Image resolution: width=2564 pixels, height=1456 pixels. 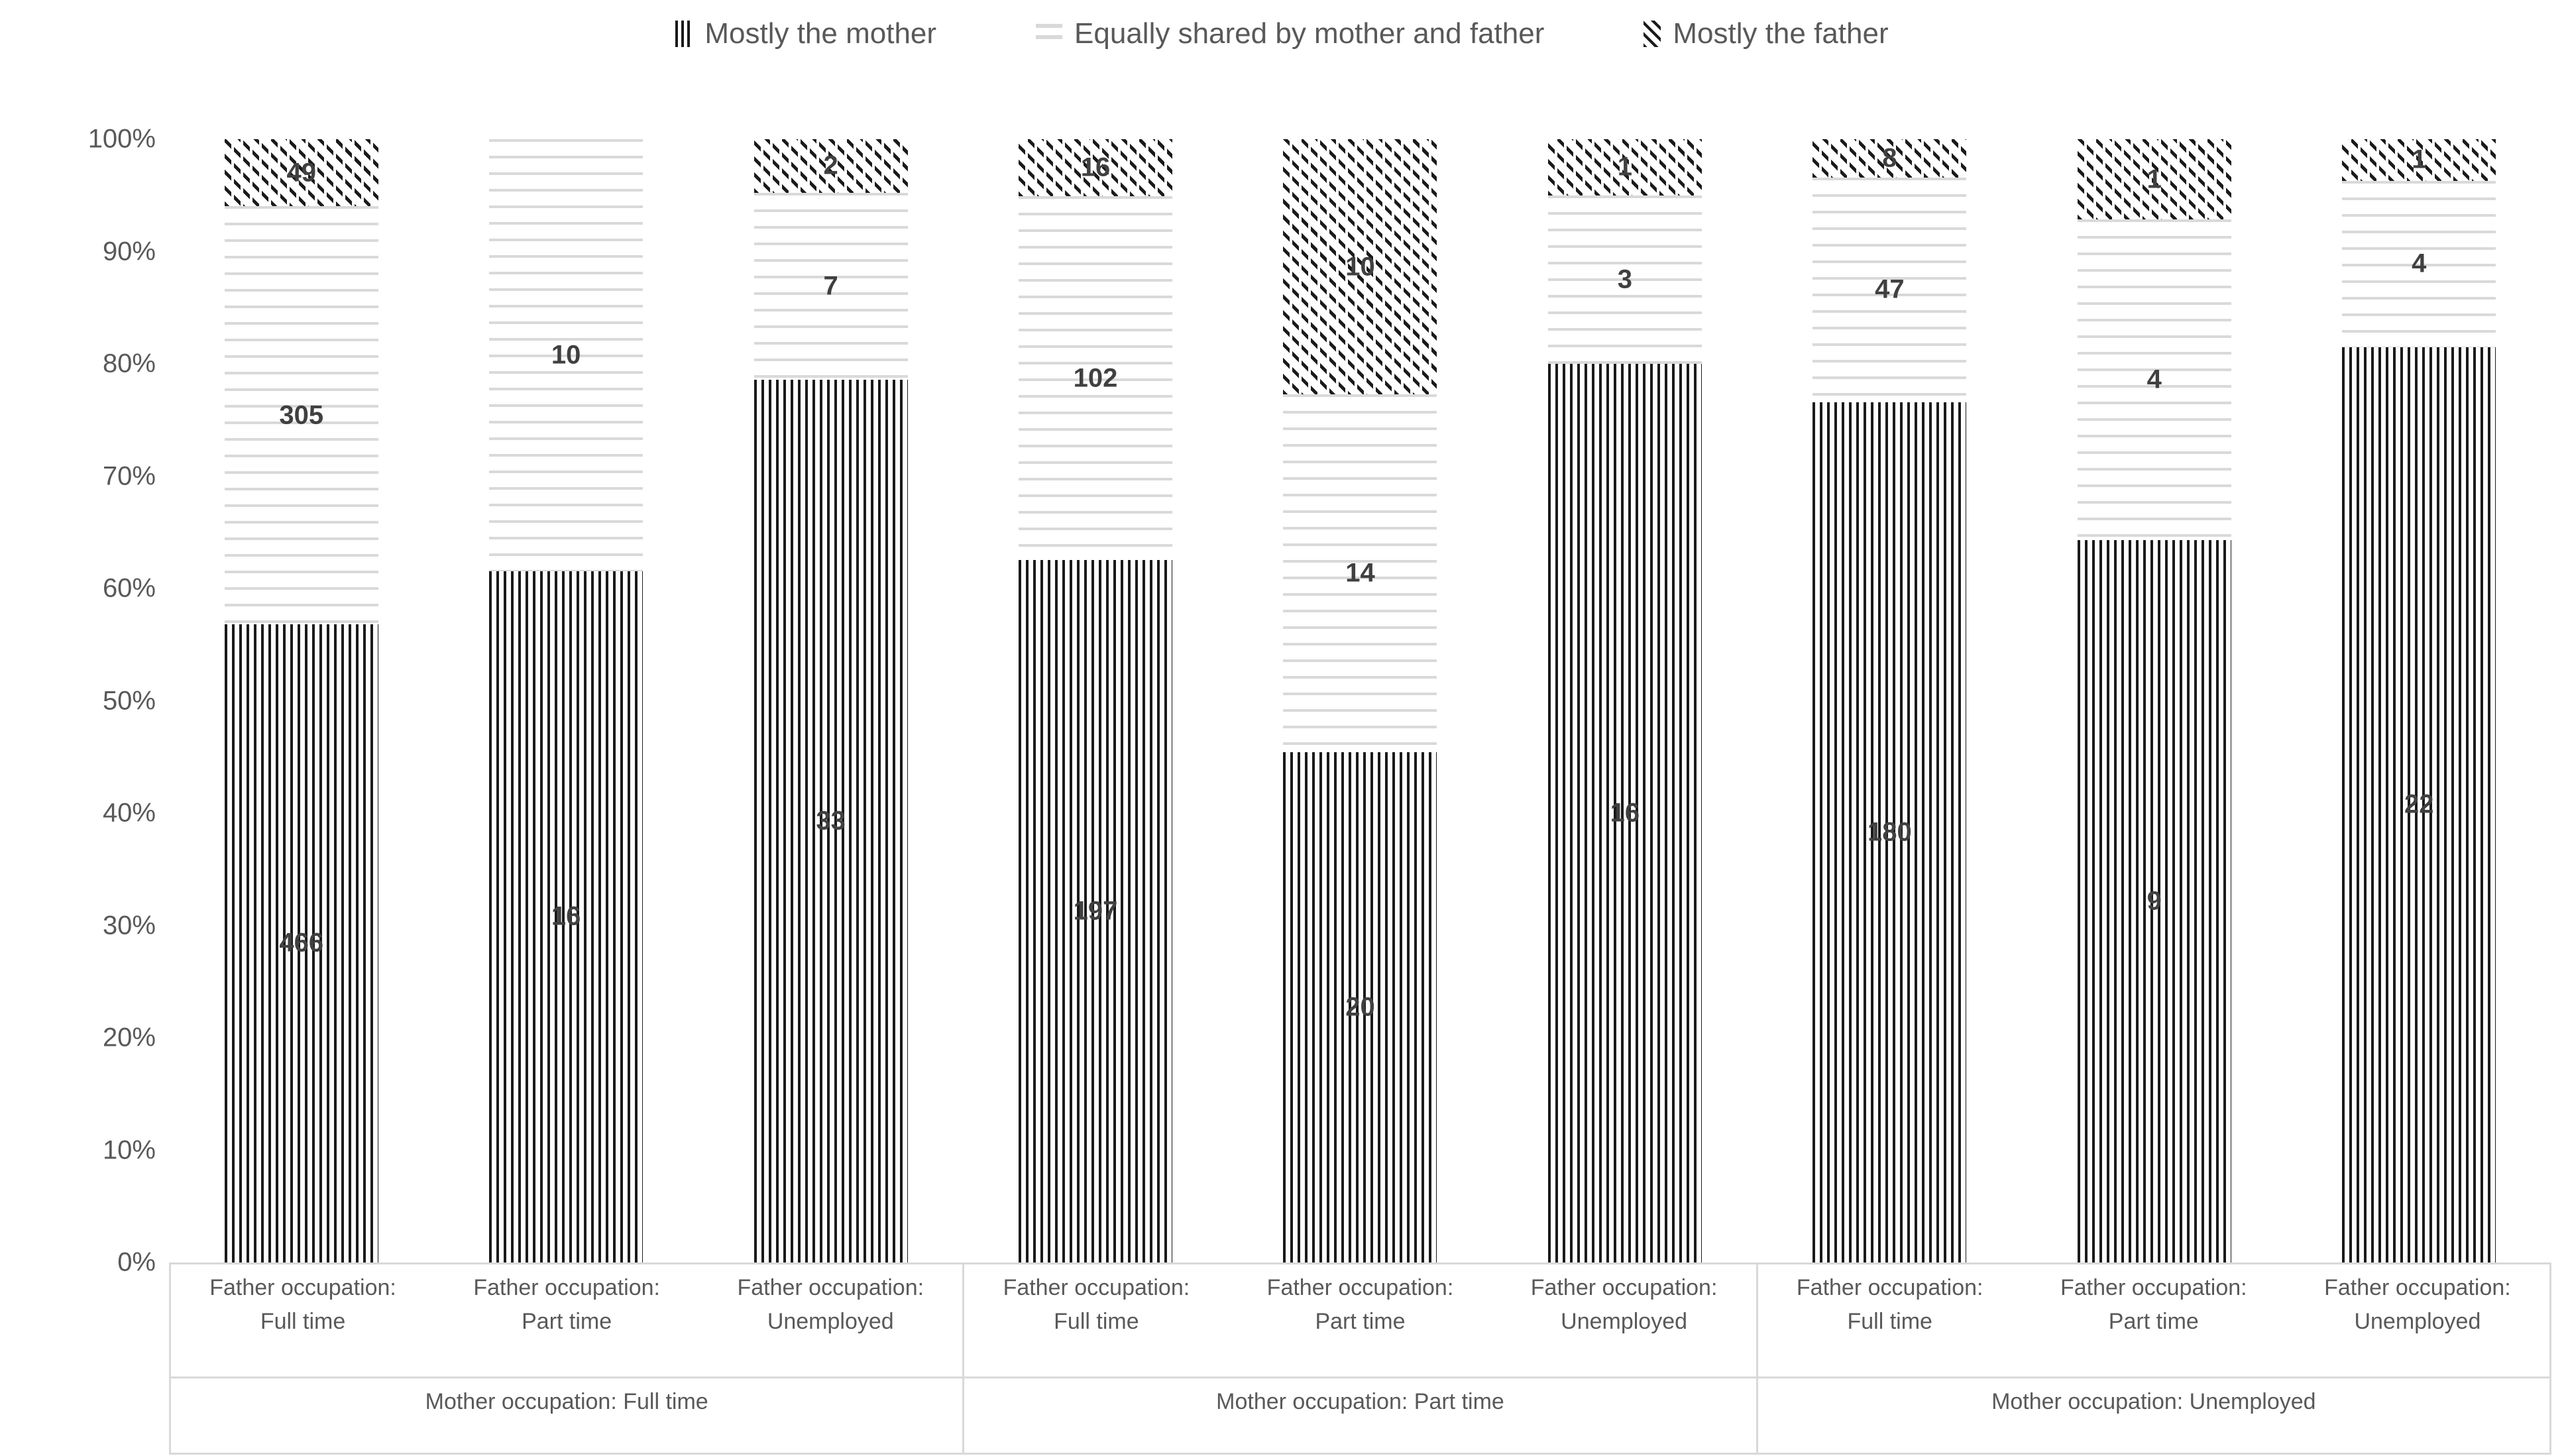 I want to click on bar-slot: 1 3 16, so click(x=1624, y=700).